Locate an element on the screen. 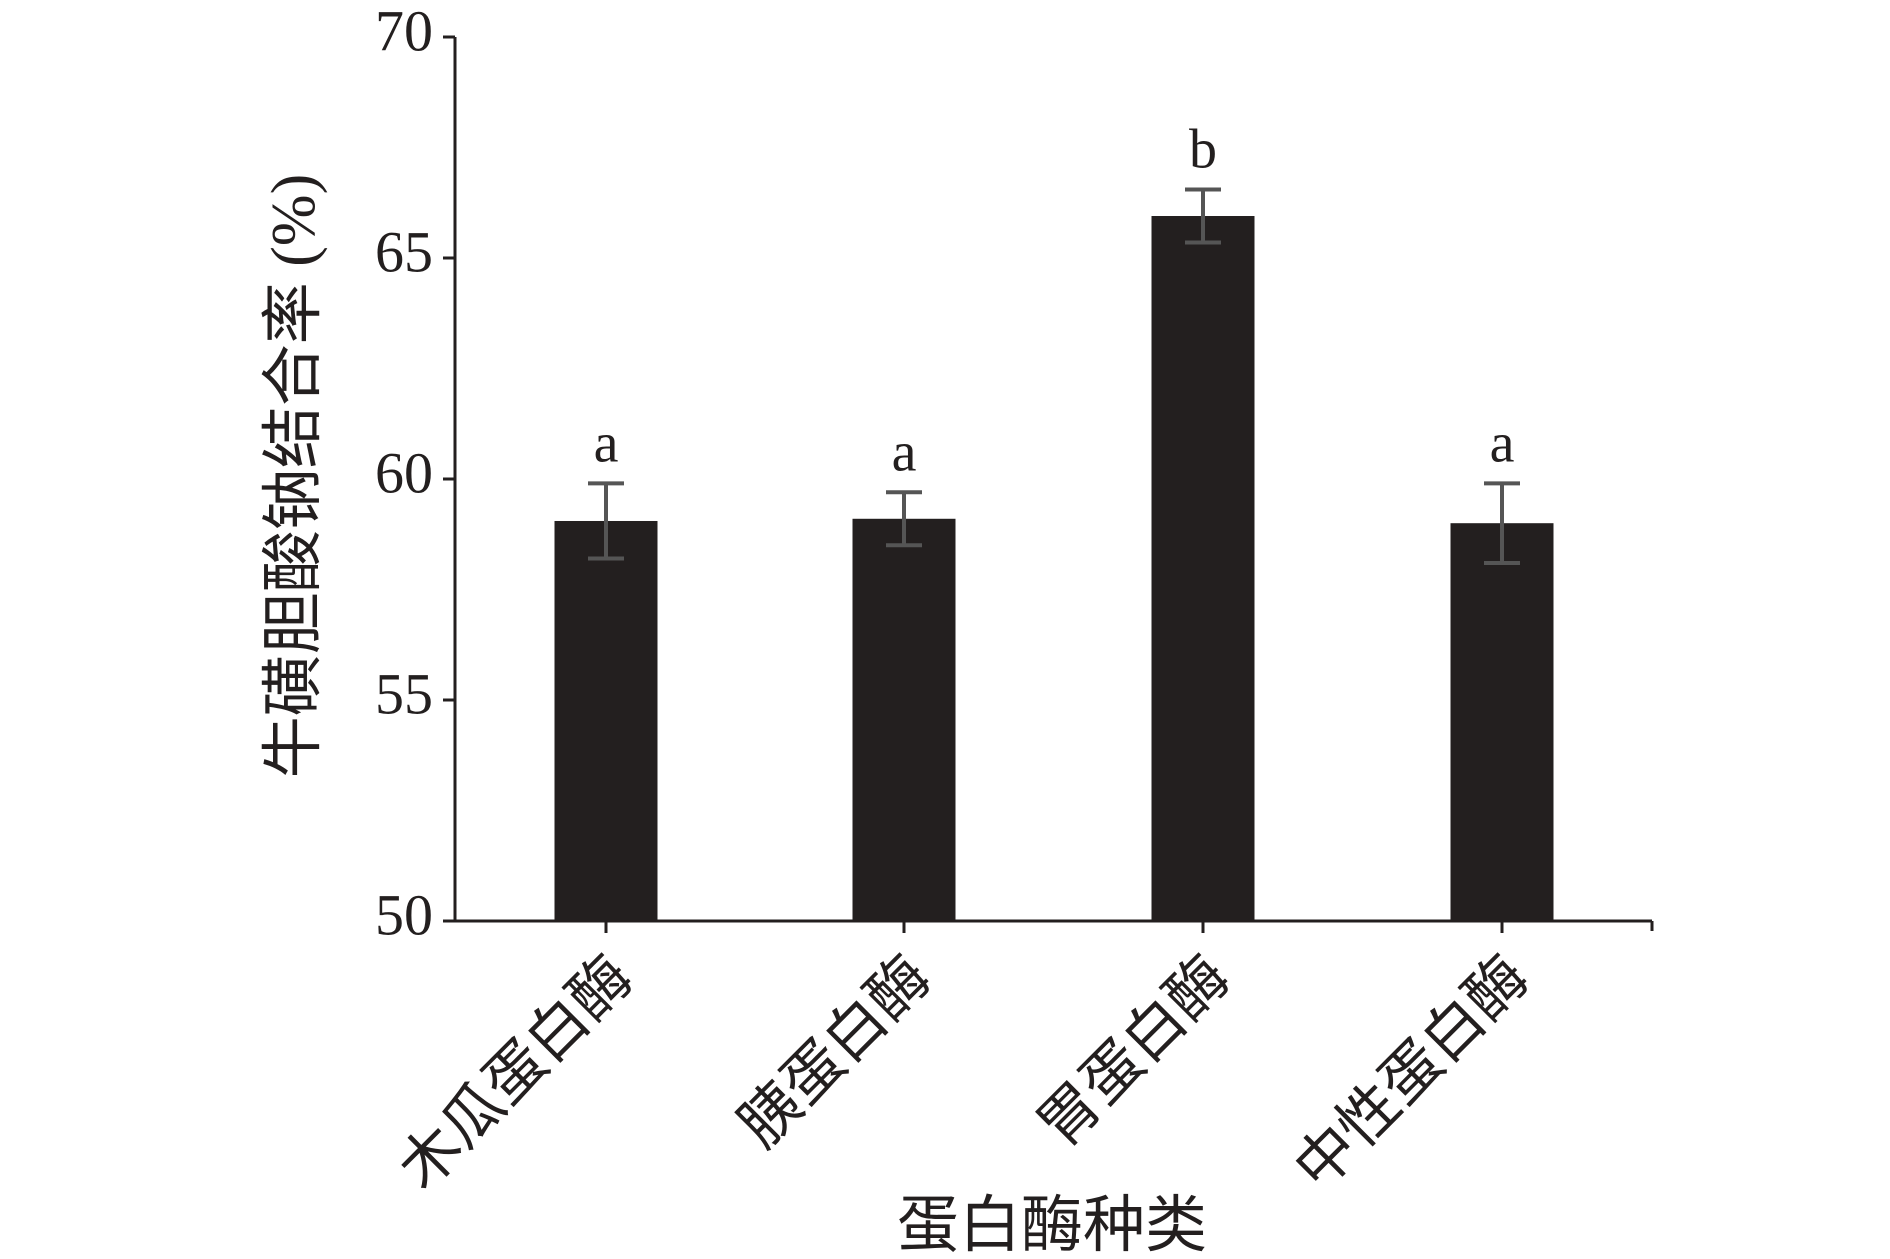  y-tick-label: 65 is located at coordinates (404, 251).